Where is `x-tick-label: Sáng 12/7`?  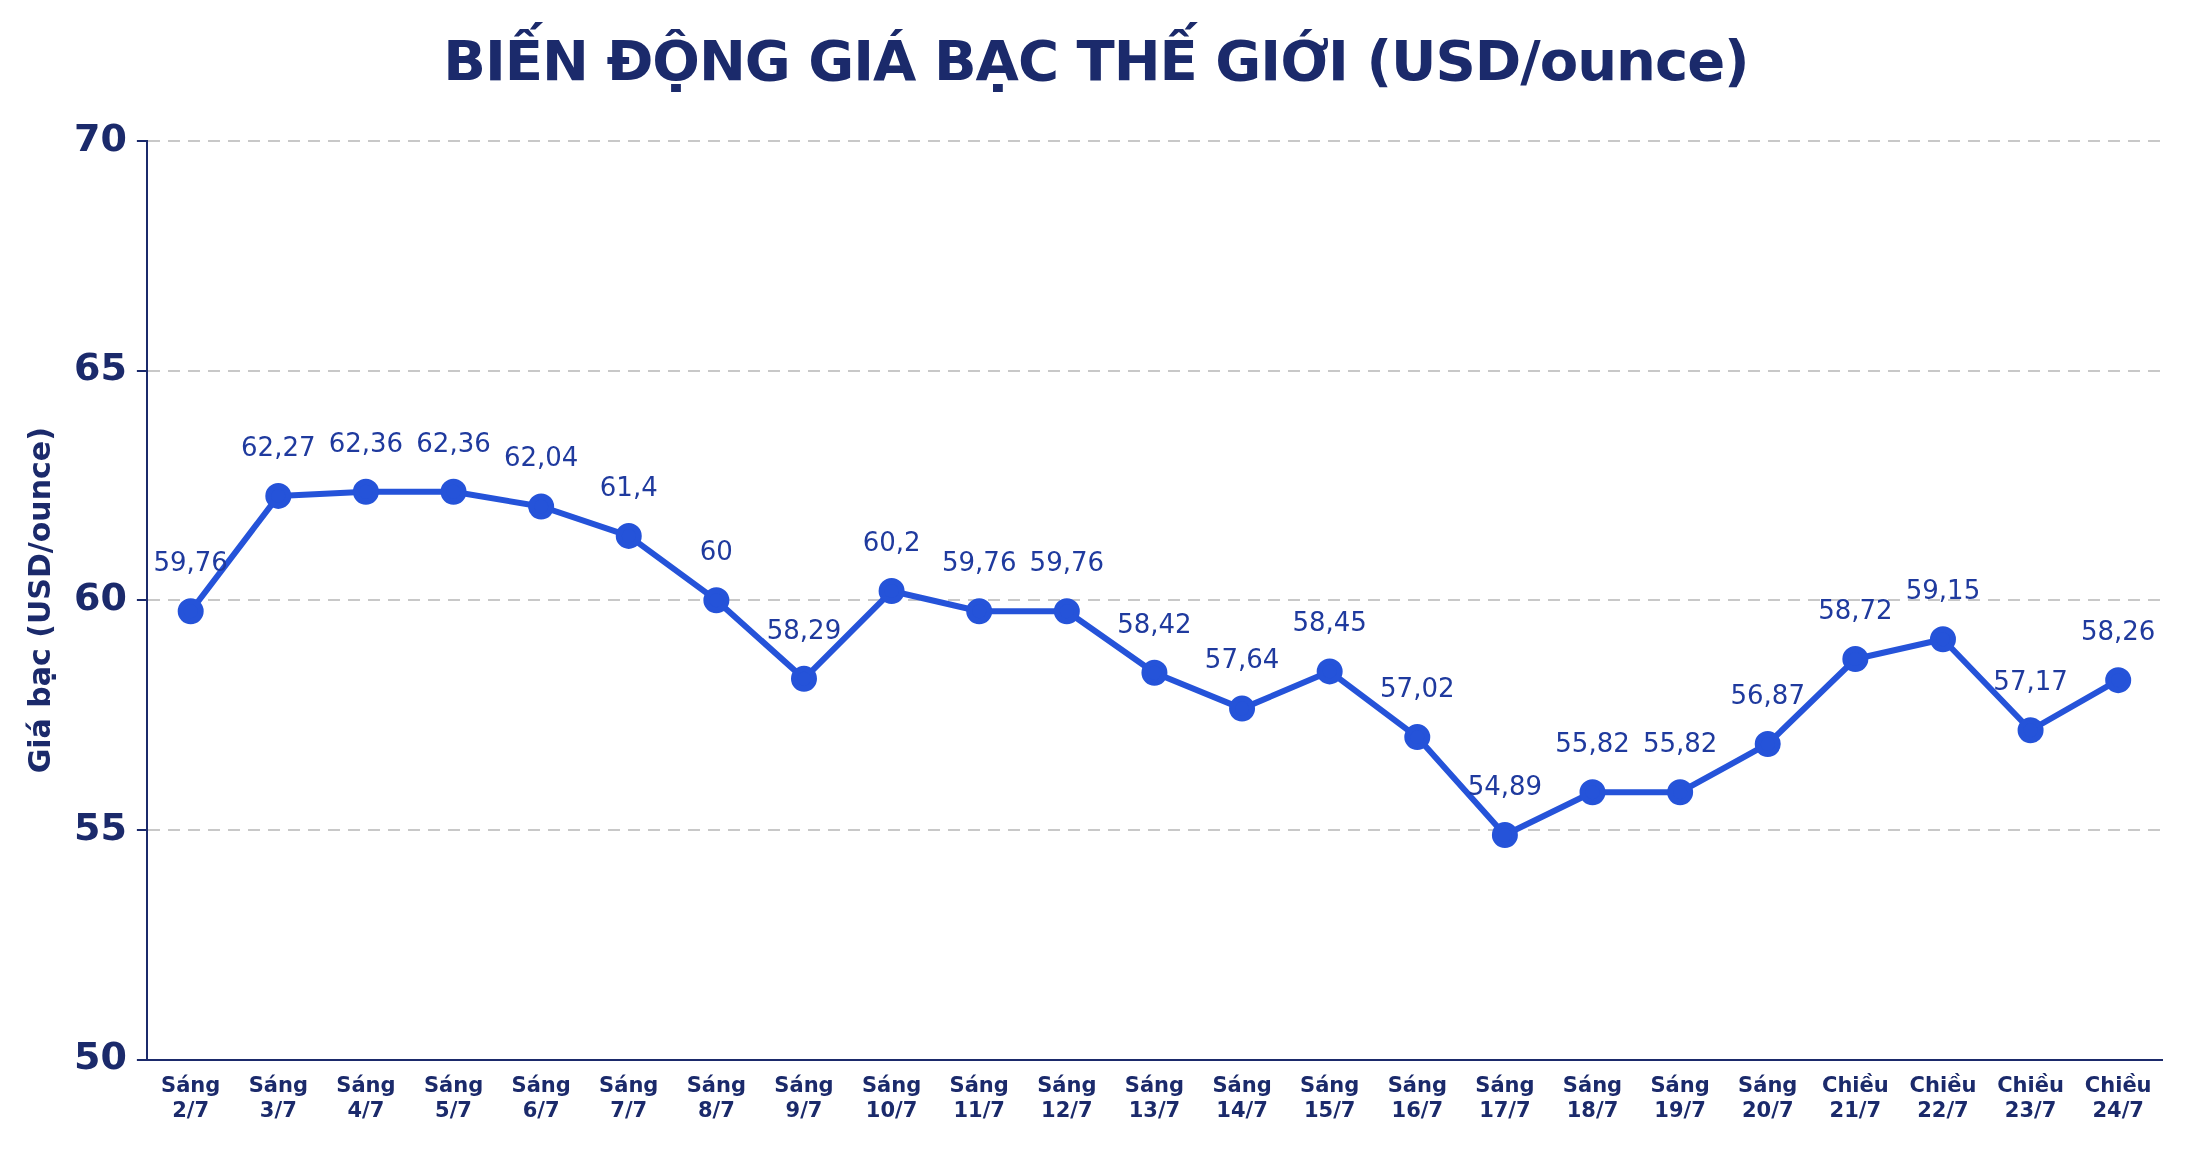 x-tick-label: Sáng 12/7 is located at coordinates (1067, 1097).